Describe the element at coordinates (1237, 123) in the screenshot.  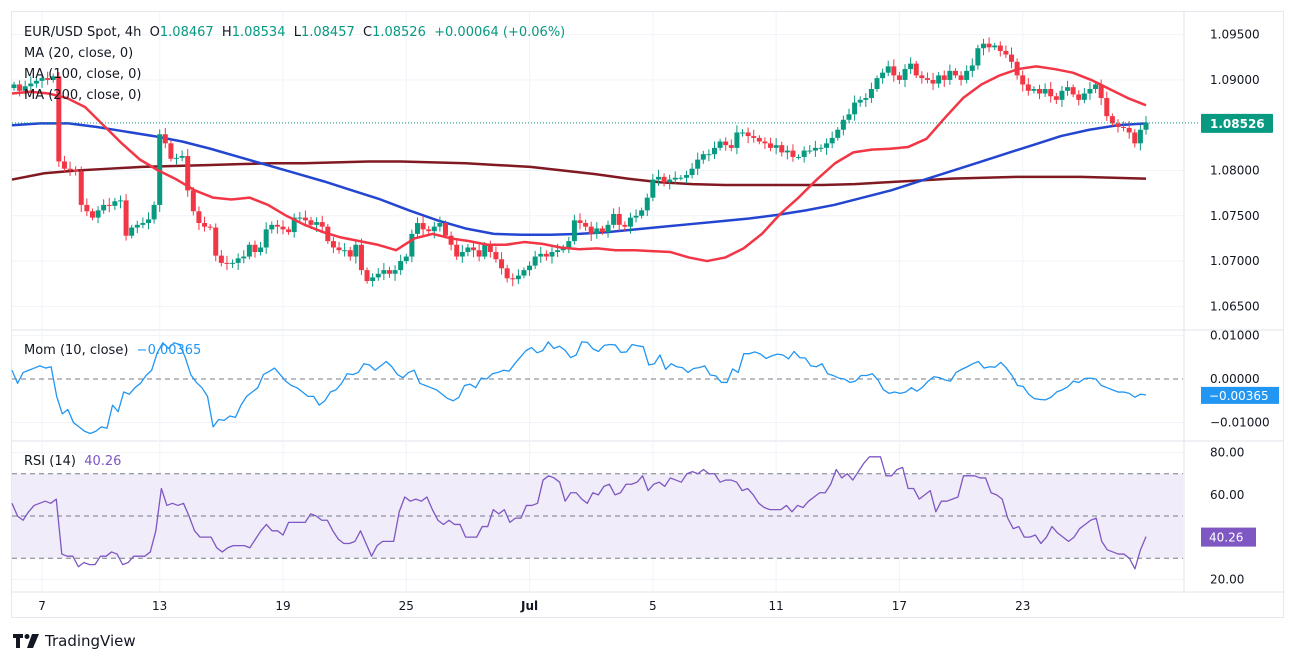
I see `last-price-badge` at that location.